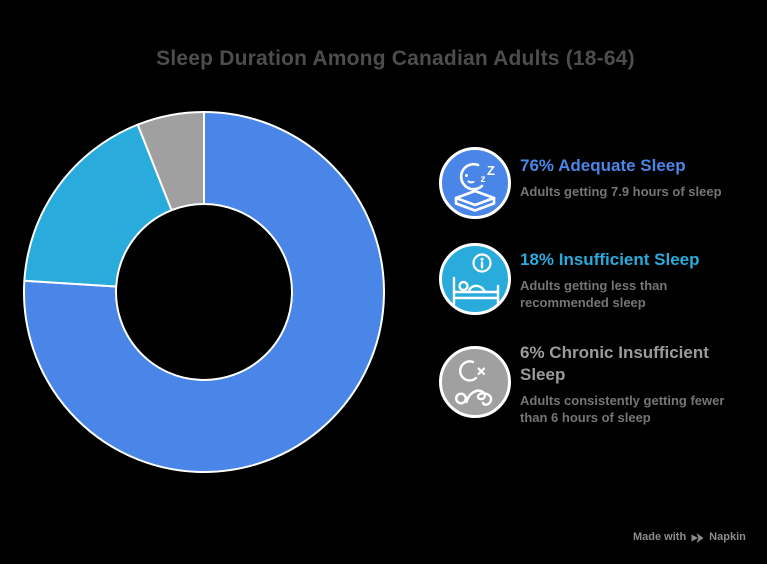 The height and width of the screenshot is (564, 767). I want to click on legend-description: Adults getting 7.9 hours of sleep, so click(621, 191).